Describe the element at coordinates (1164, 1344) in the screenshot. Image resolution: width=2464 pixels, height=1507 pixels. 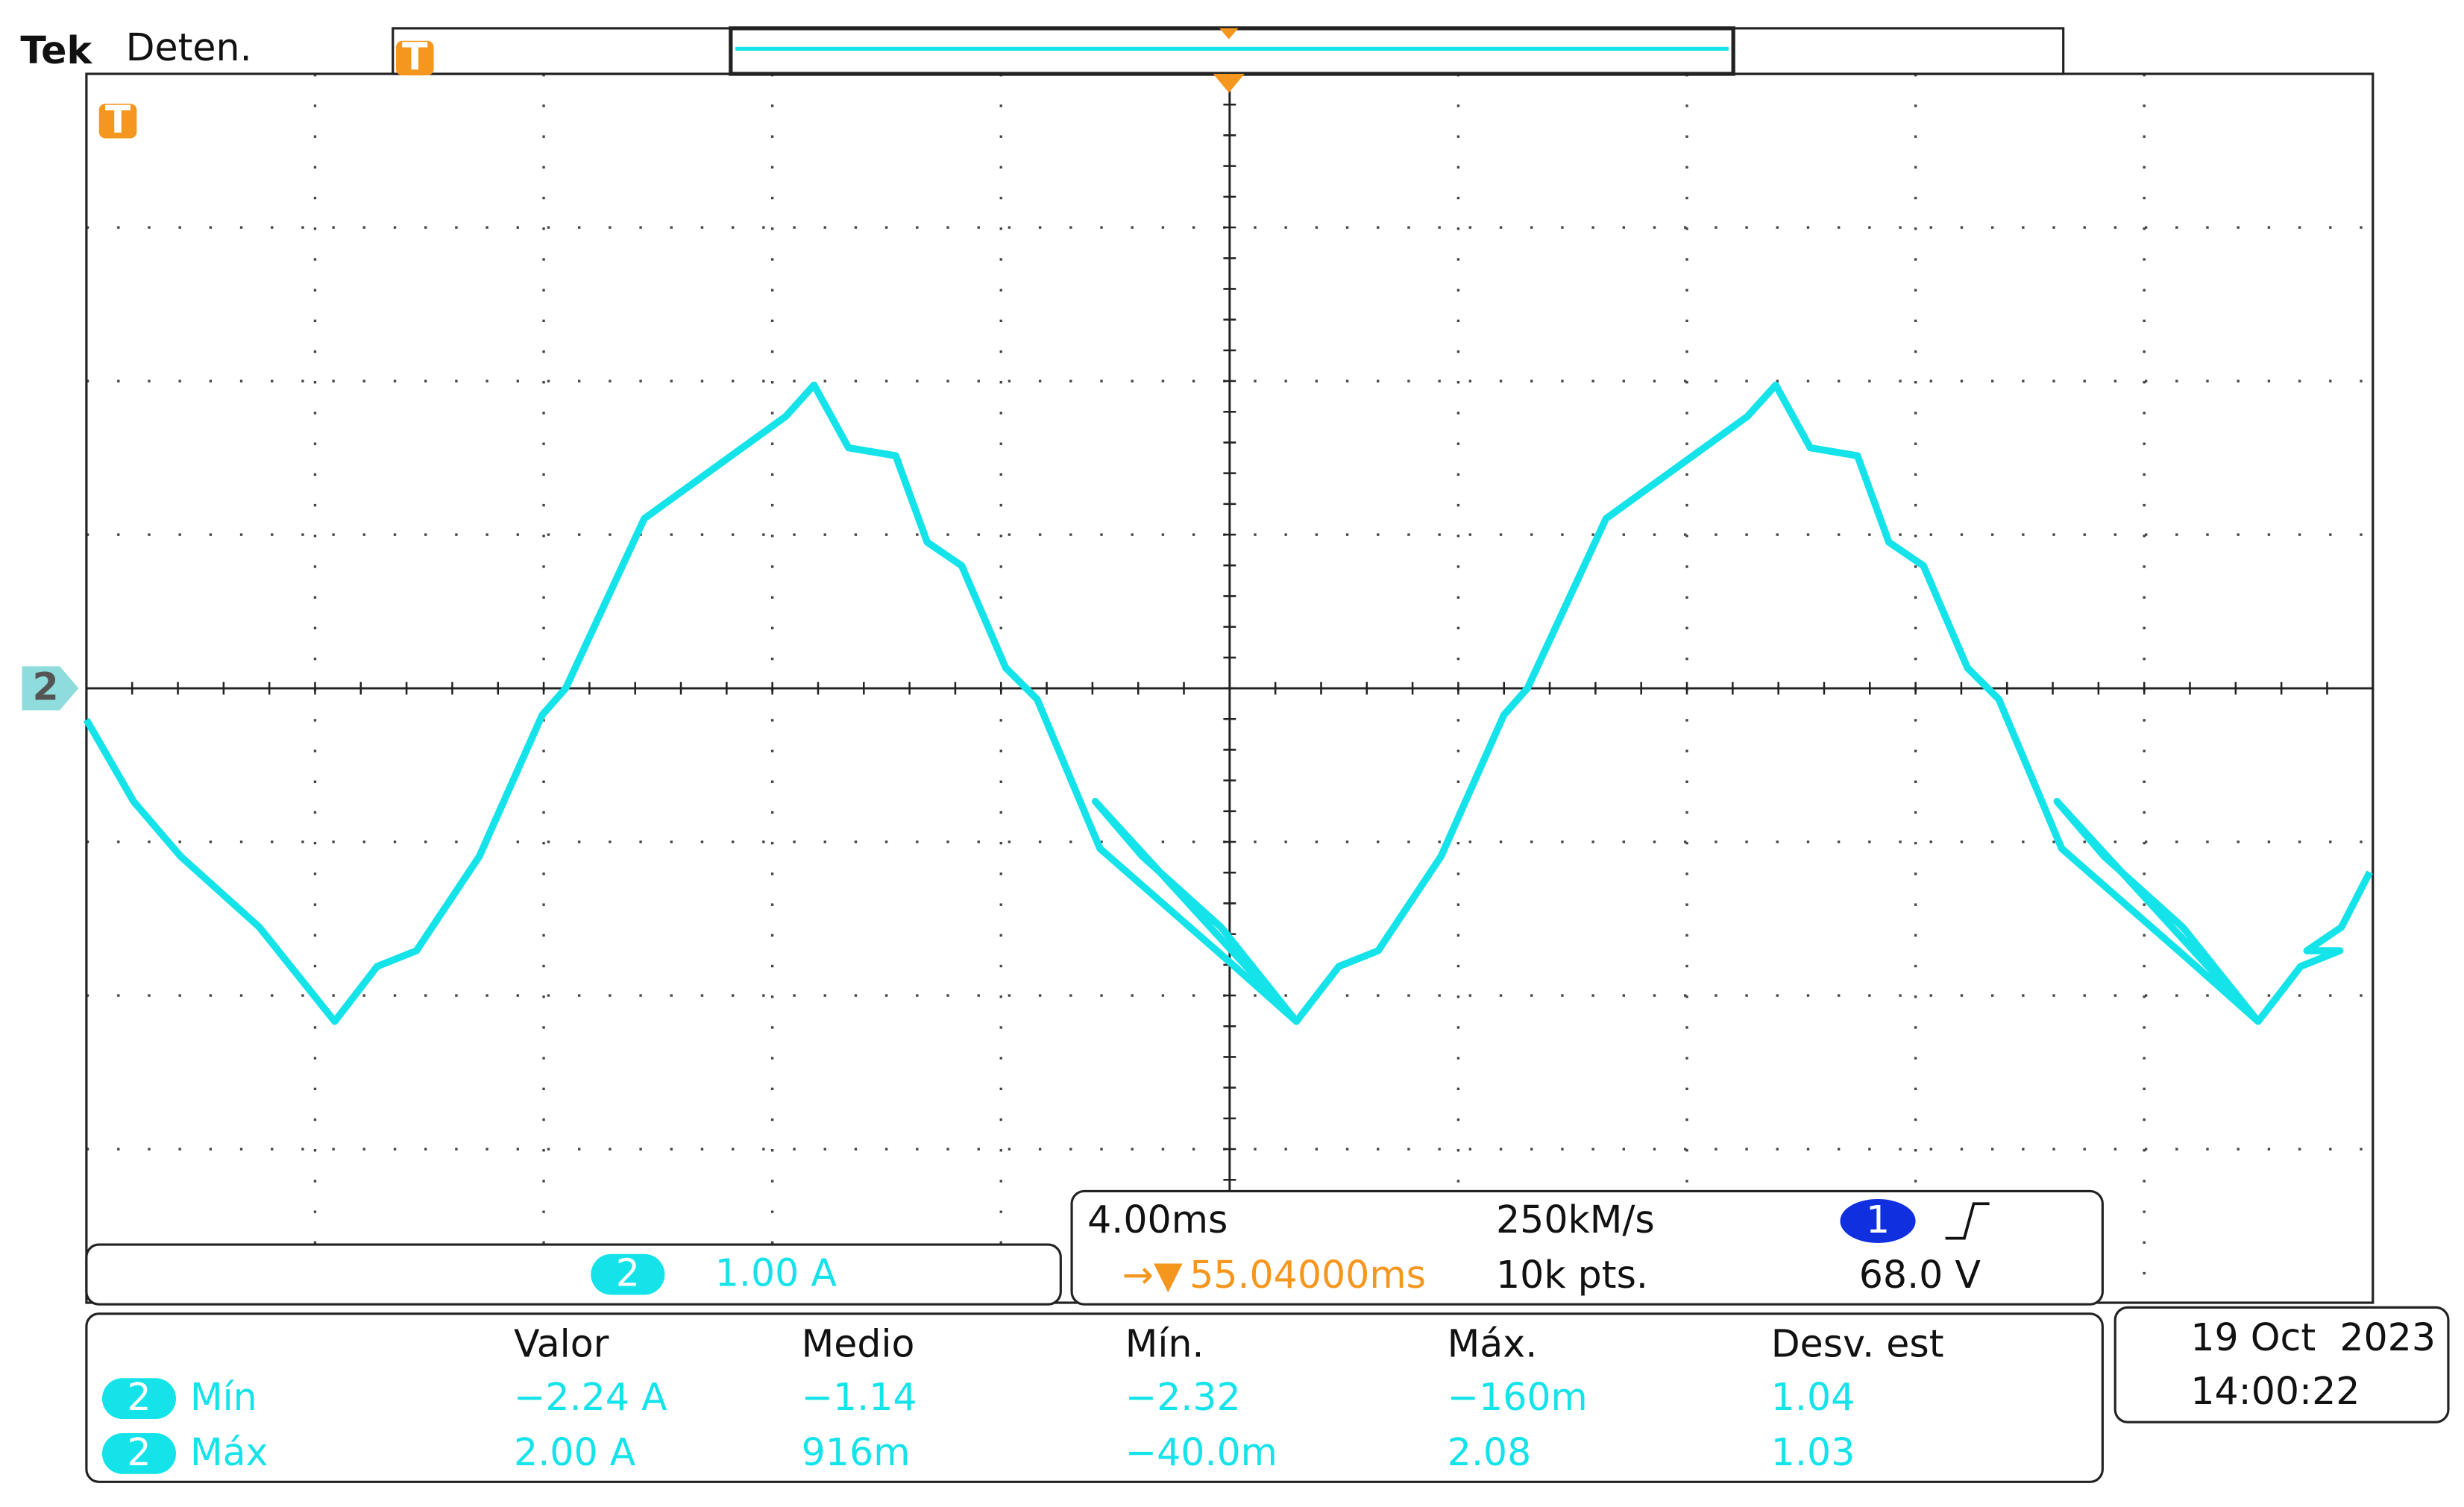
I see `meas-header: Mín.` at that location.